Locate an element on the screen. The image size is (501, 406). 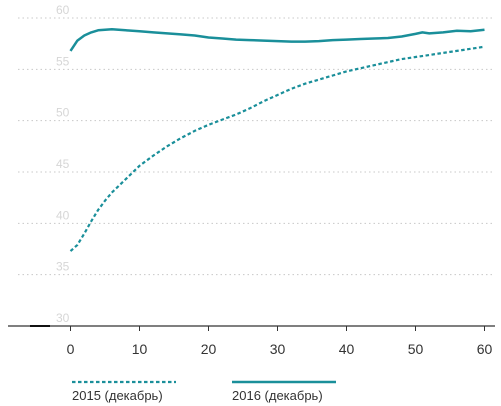
x-tick-label: 60 is located at coordinates (485, 349).